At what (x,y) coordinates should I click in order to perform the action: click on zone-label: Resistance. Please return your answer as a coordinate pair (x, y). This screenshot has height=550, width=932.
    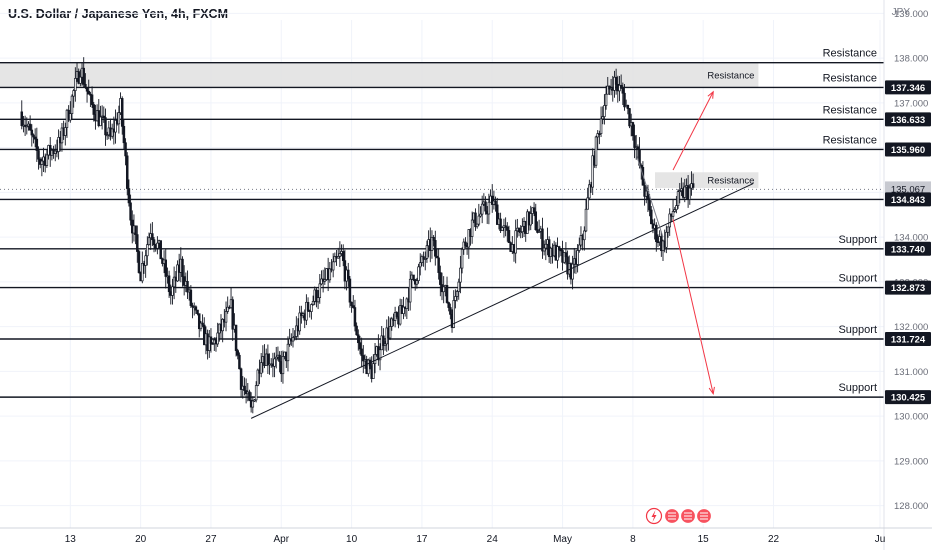
    Looking at the image, I should click on (730, 181).